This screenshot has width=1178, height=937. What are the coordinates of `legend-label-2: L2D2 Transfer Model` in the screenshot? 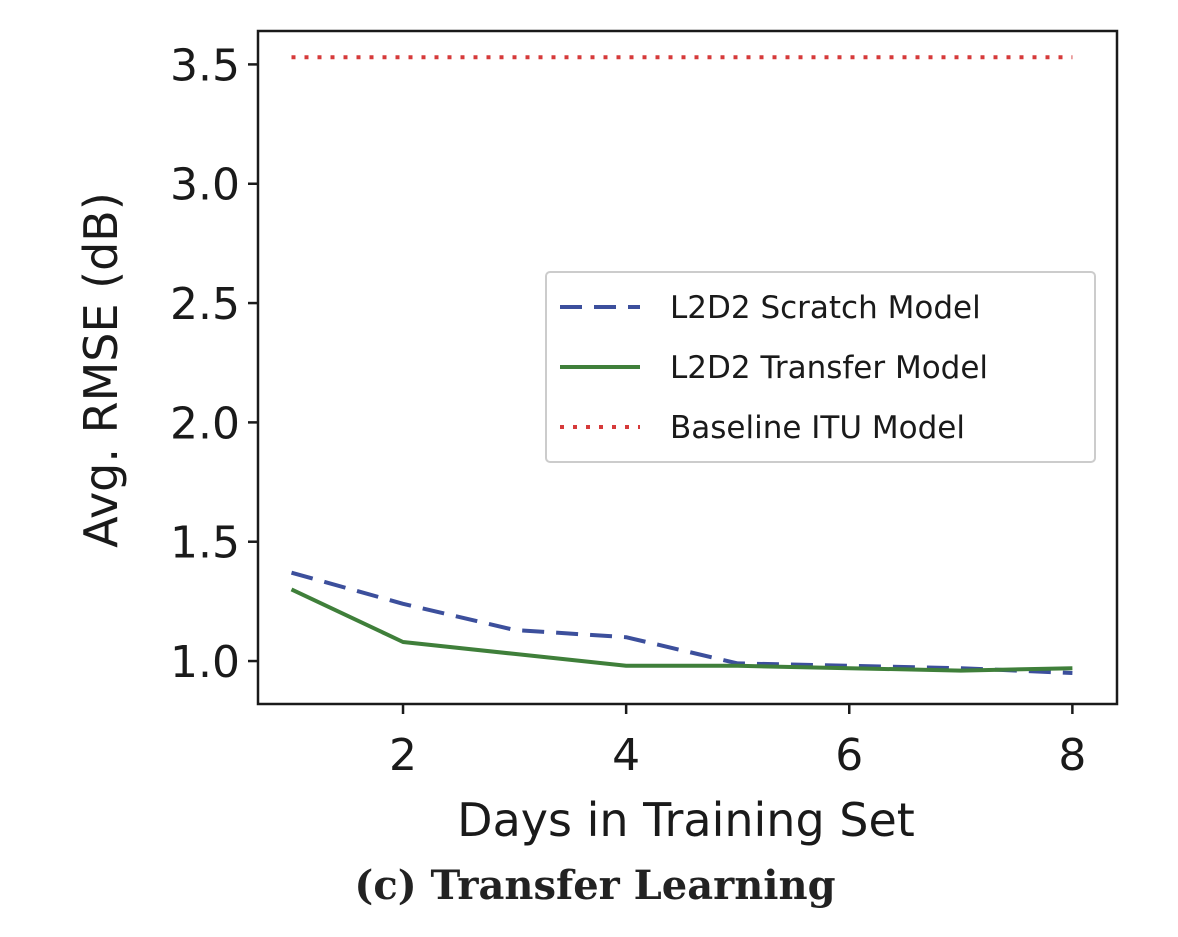 It's located at (829, 368).